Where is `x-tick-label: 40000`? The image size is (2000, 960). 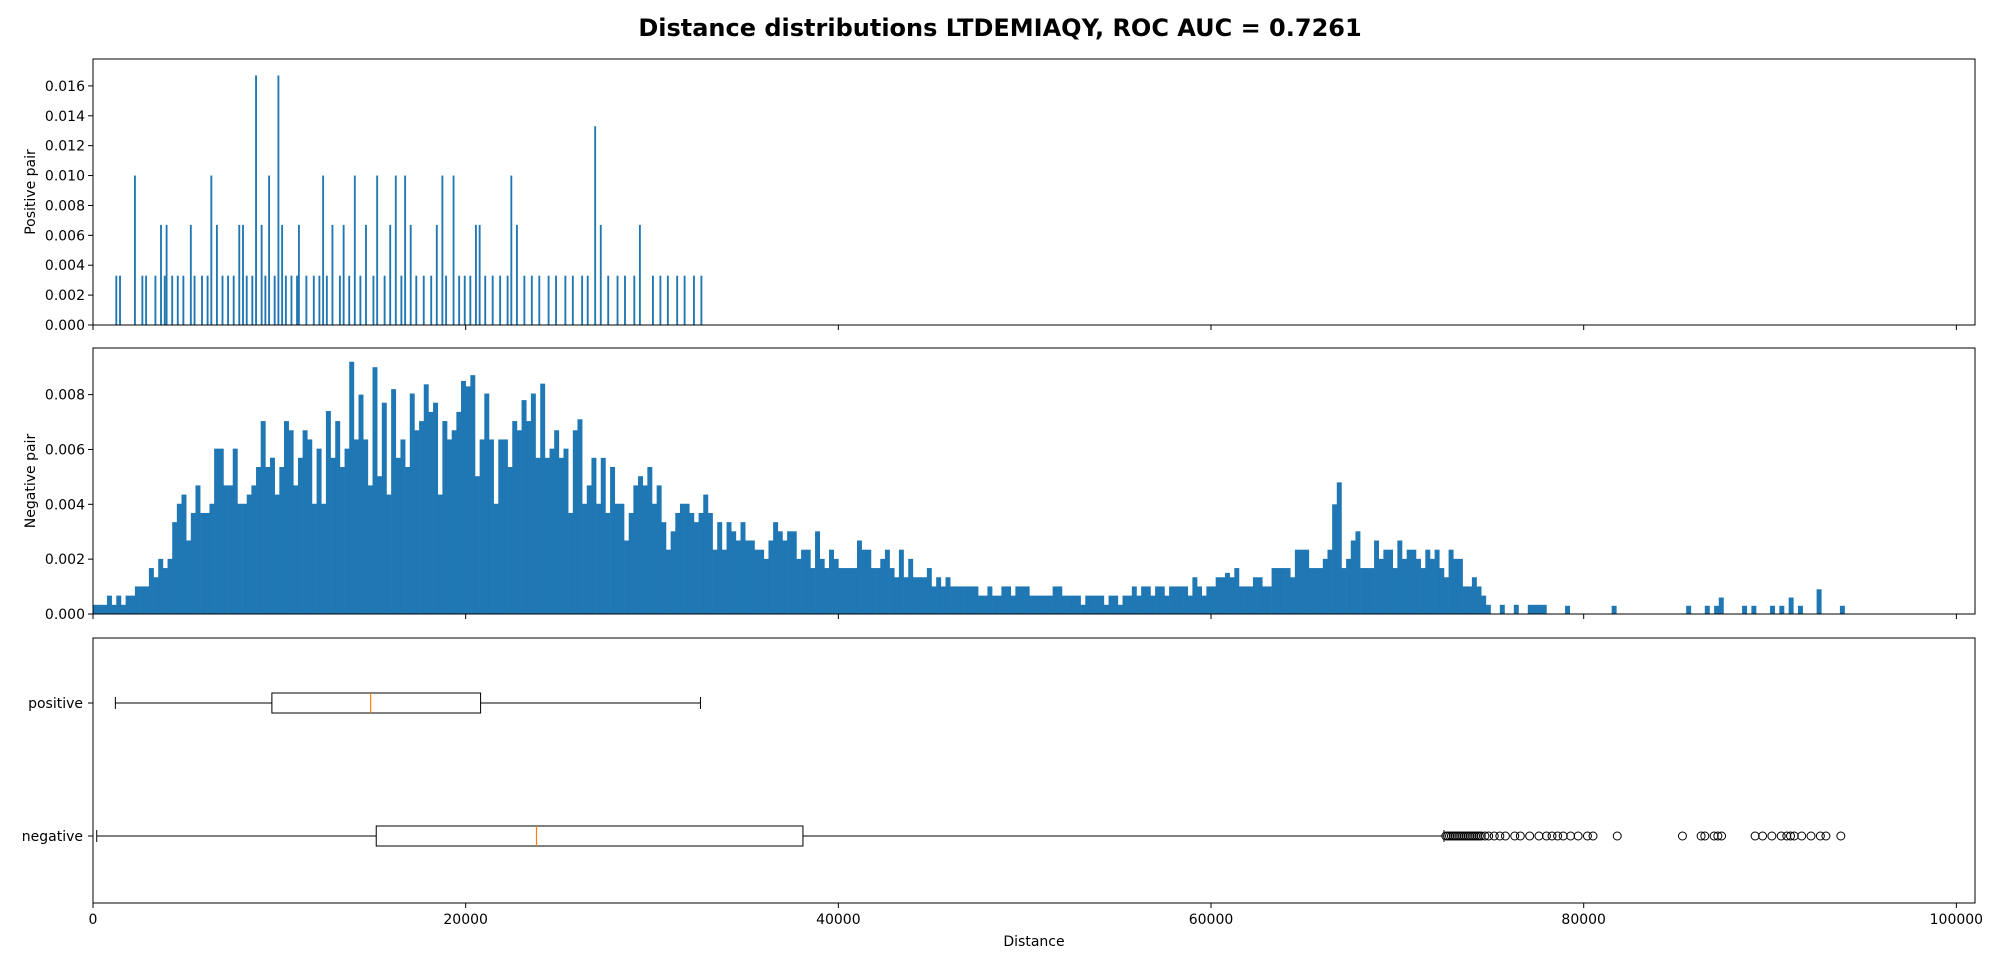 x-tick-label: 40000 is located at coordinates (838, 920).